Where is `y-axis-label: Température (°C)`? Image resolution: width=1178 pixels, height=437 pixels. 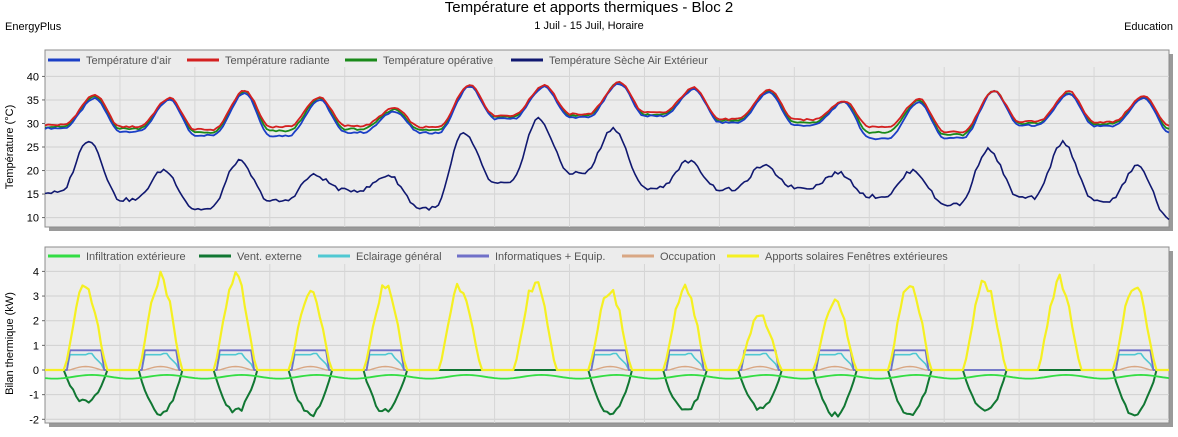
y-axis-label: Température (°C) is located at coordinates (10, 147).